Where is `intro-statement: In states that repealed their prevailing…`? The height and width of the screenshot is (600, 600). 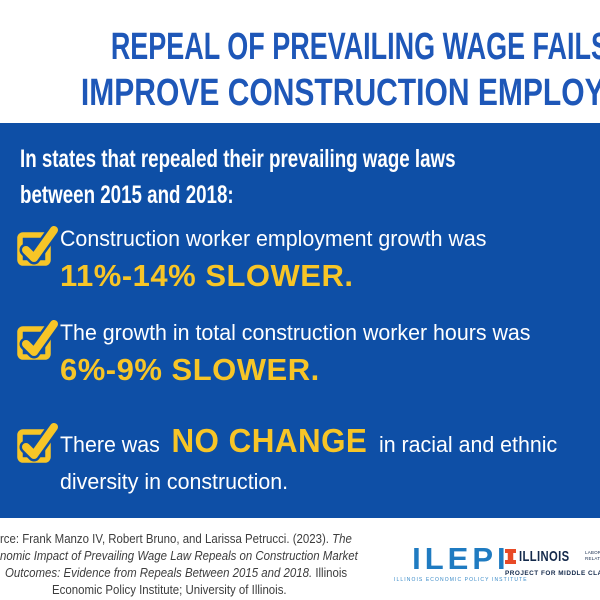
intro-statement: In states that repealed their prevailing… is located at coordinates (238, 177).